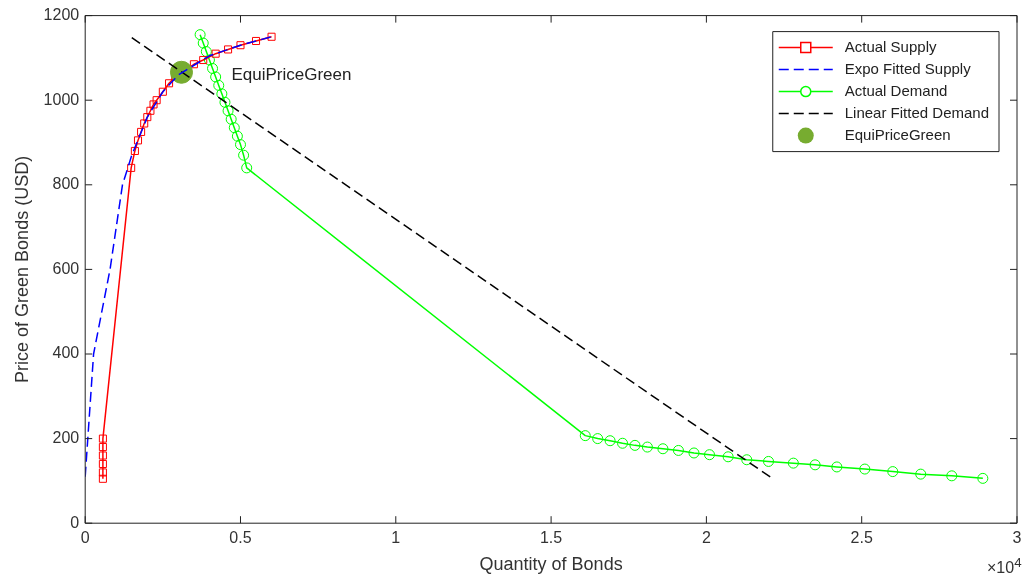 The image size is (1031, 580). What do you see at coordinates (1017, 538) in the screenshot?
I see `x-tick-label: 3` at bounding box center [1017, 538].